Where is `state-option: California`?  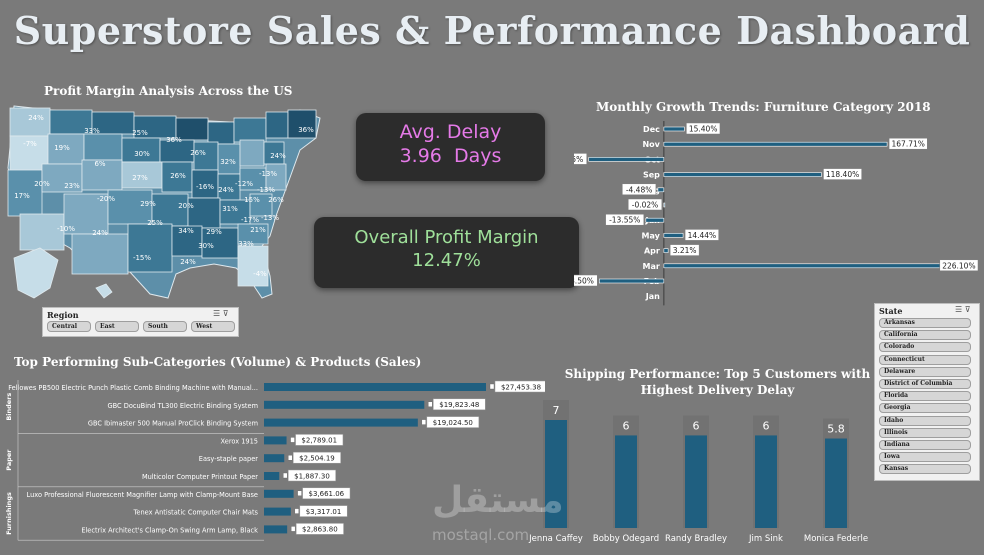 state-option: California is located at coordinates (925, 335).